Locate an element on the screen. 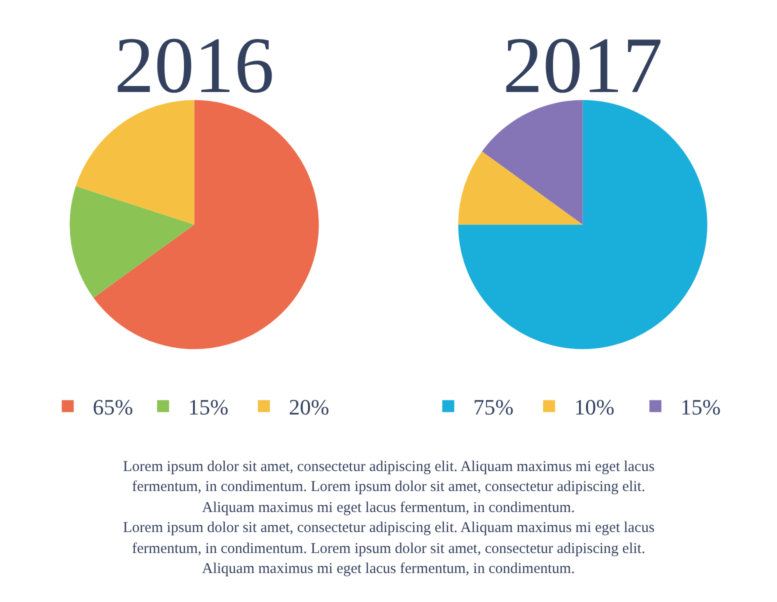 Image resolution: width=777 pixels, height=602 pixels. chart-title: 2016 is located at coordinates (194, 66).